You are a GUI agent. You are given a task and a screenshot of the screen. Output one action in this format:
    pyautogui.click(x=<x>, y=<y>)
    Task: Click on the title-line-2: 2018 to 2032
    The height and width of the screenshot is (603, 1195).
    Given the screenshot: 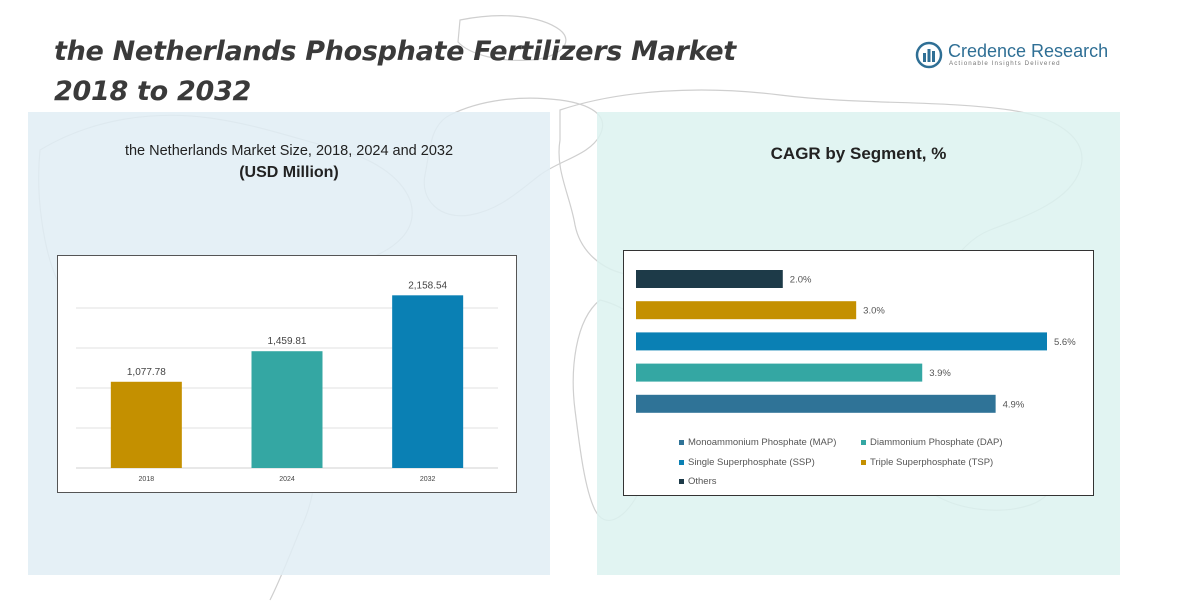 What is the action you would take?
    pyautogui.click(x=152, y=91)
    